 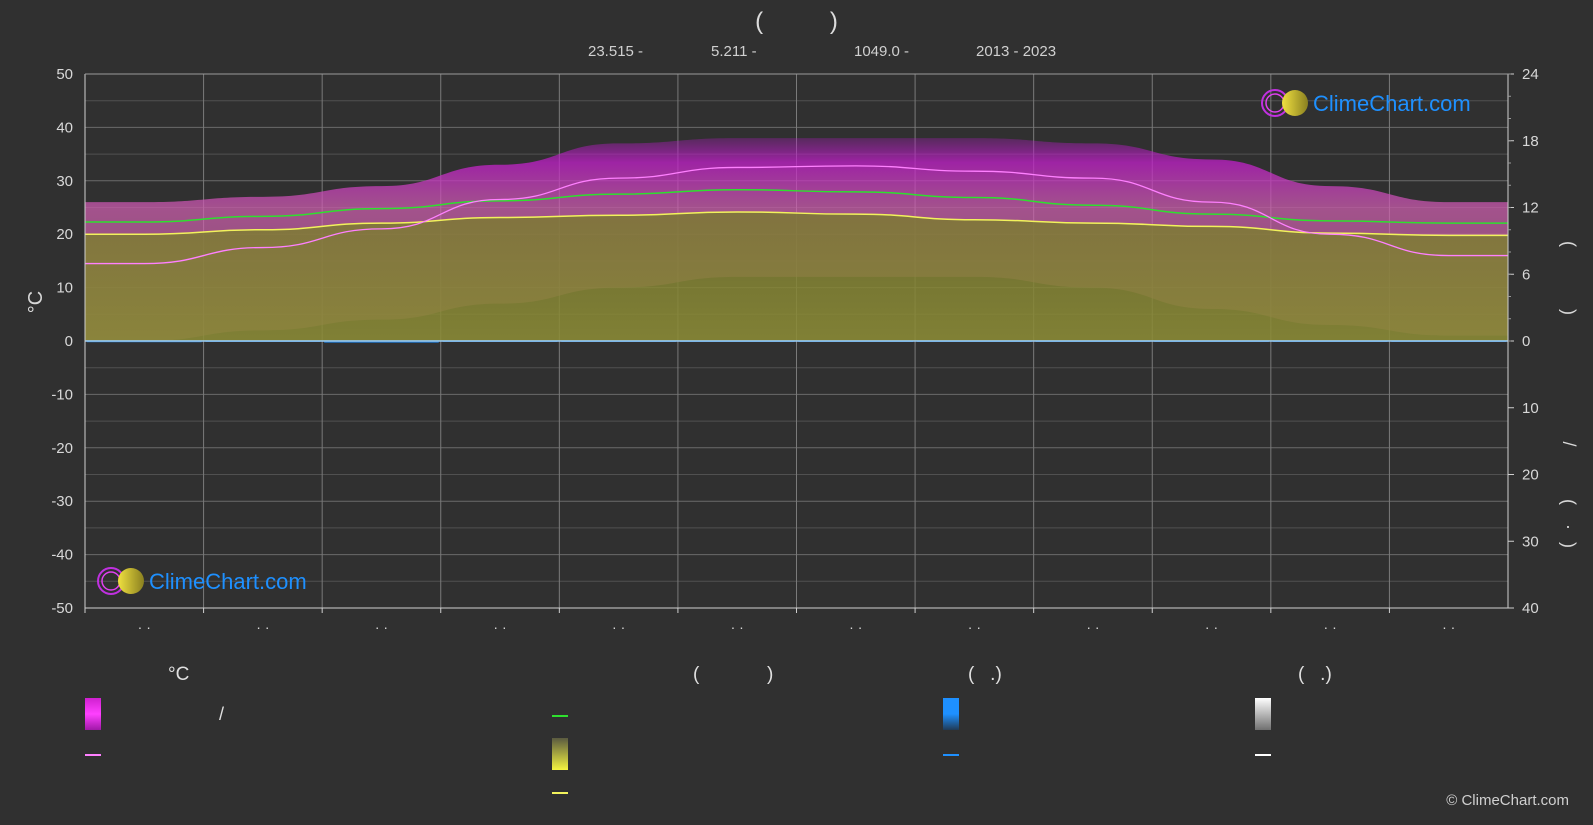 What do you see at coordinates (1507, 800) in the screenshot?
I see `copyright: © ClimeChart.com` at bounding box center [1507, 800].